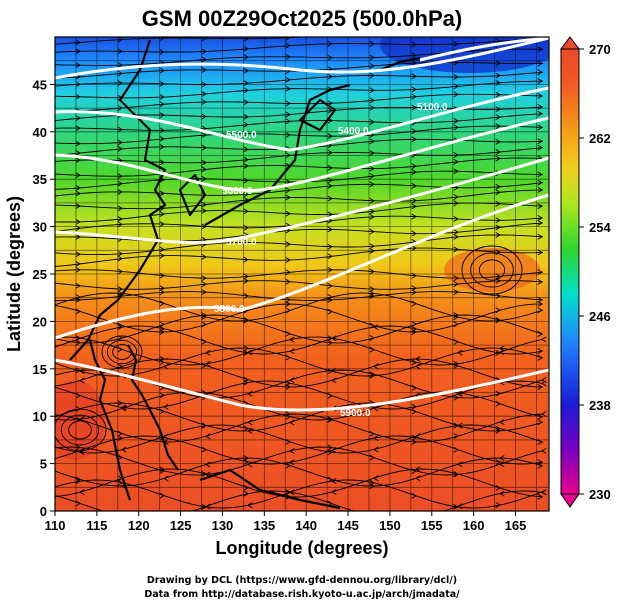  Describe the element at coordinates (348, 525) in the screenshot. I see `x-tick-label: 145` at that location.